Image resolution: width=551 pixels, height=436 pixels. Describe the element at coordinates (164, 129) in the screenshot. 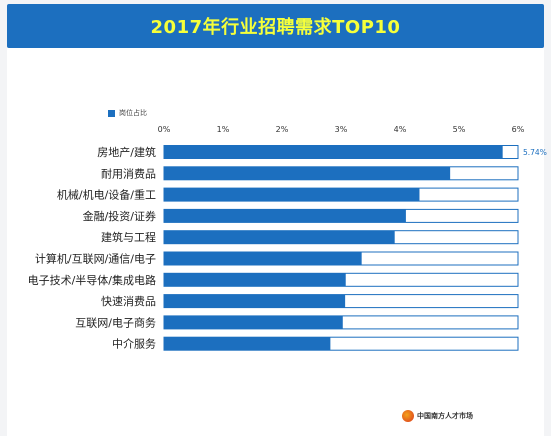

I see `x-tick-label: 0%` at that location.